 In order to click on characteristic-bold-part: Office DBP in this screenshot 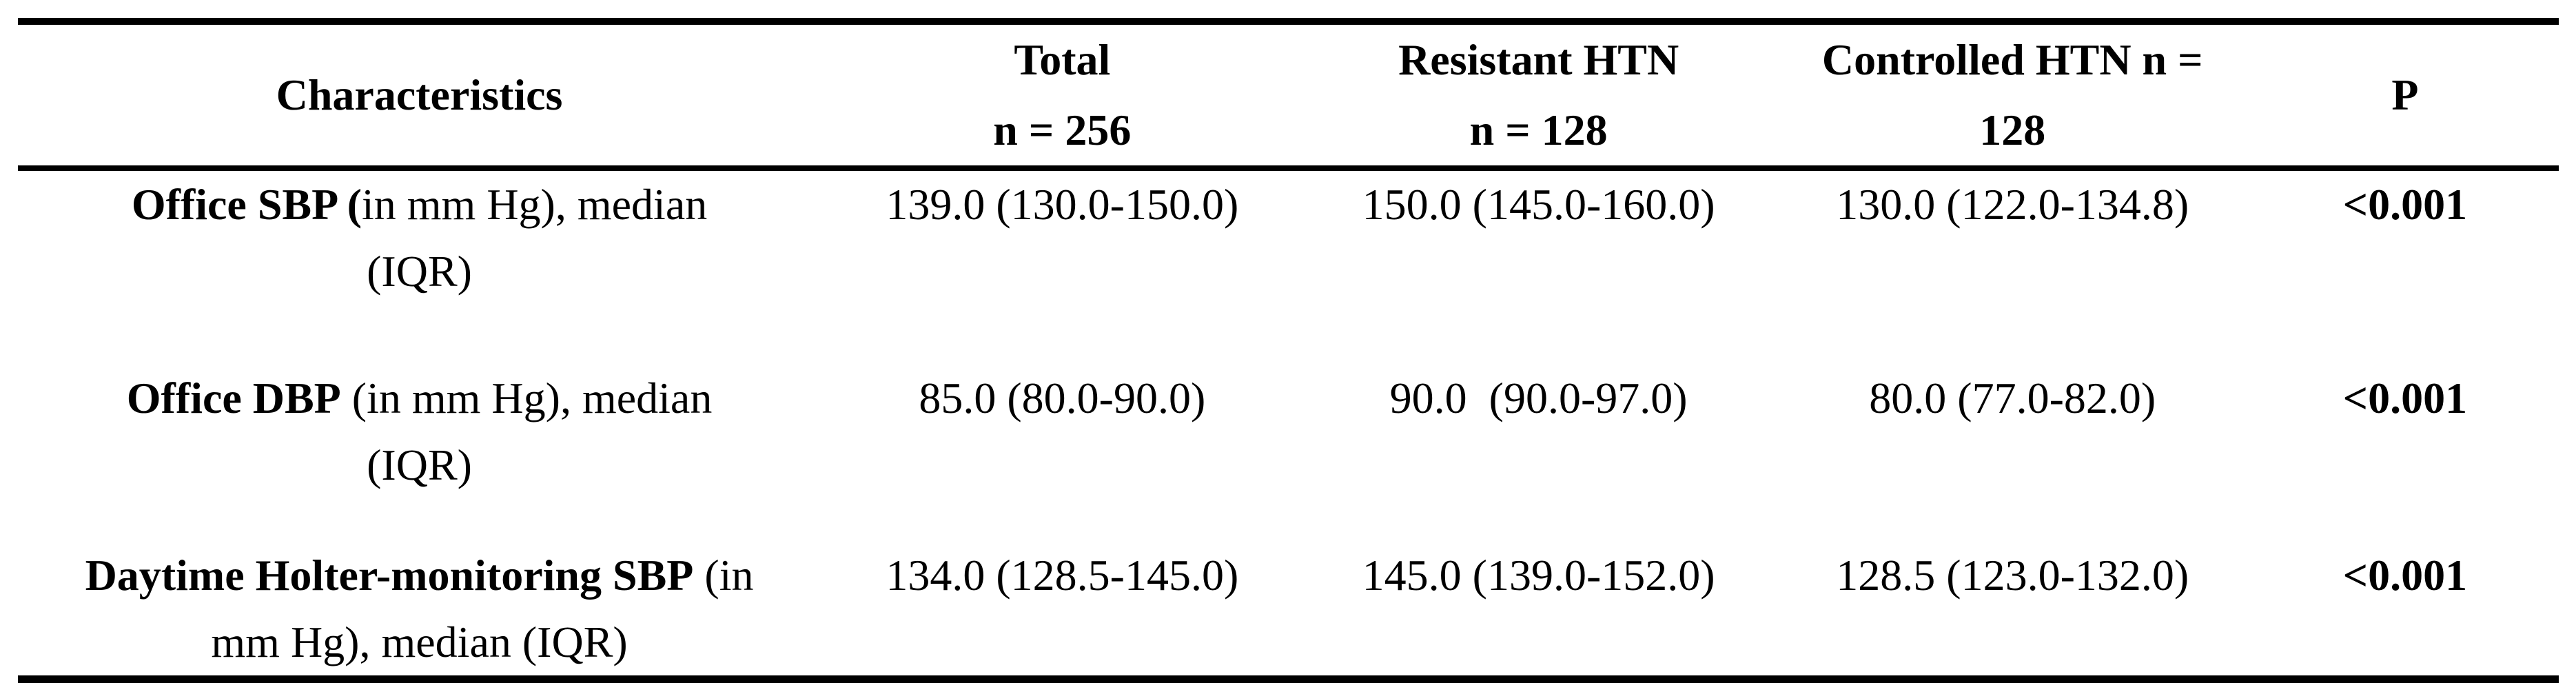, I will do `click(233, 398)`.